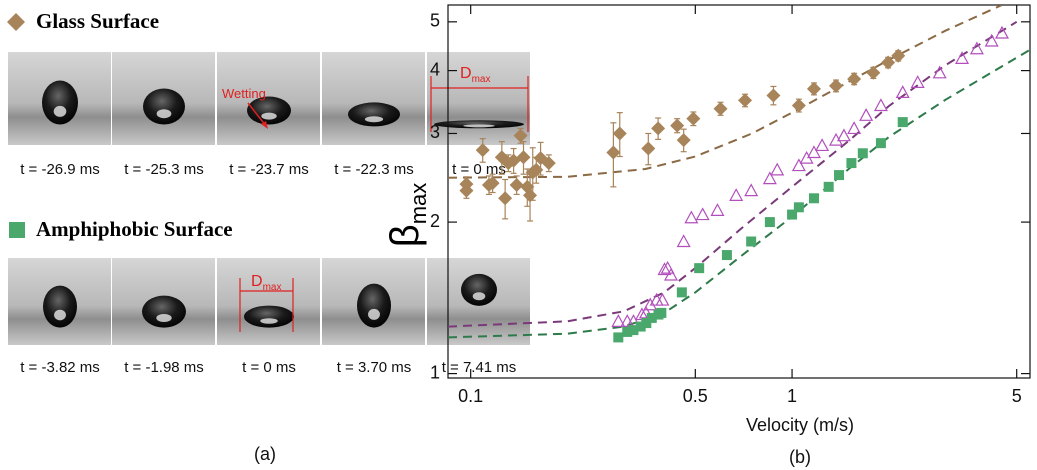  Describe the element at coordinates (16, 22) in the screenshot. I see `legend-marker` at that location.